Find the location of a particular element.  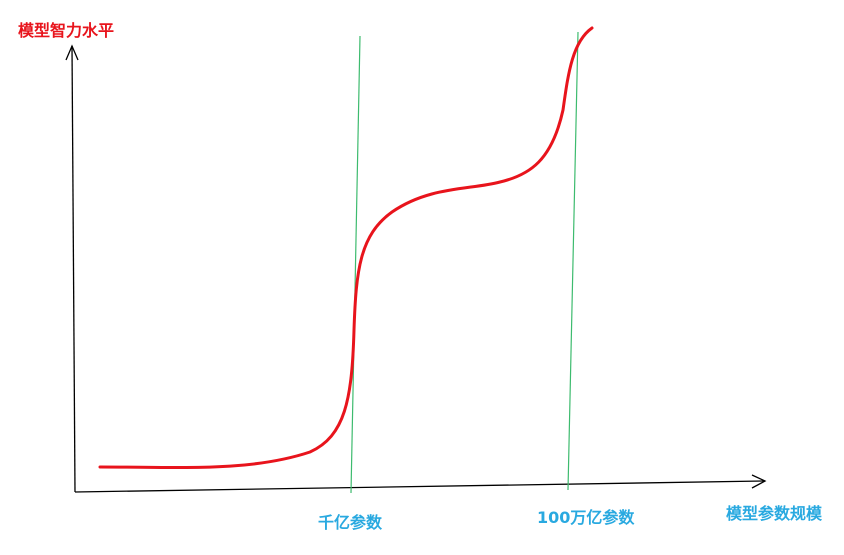

marker-label-2: 100万亿参数 is located at coordinates (586, 517).